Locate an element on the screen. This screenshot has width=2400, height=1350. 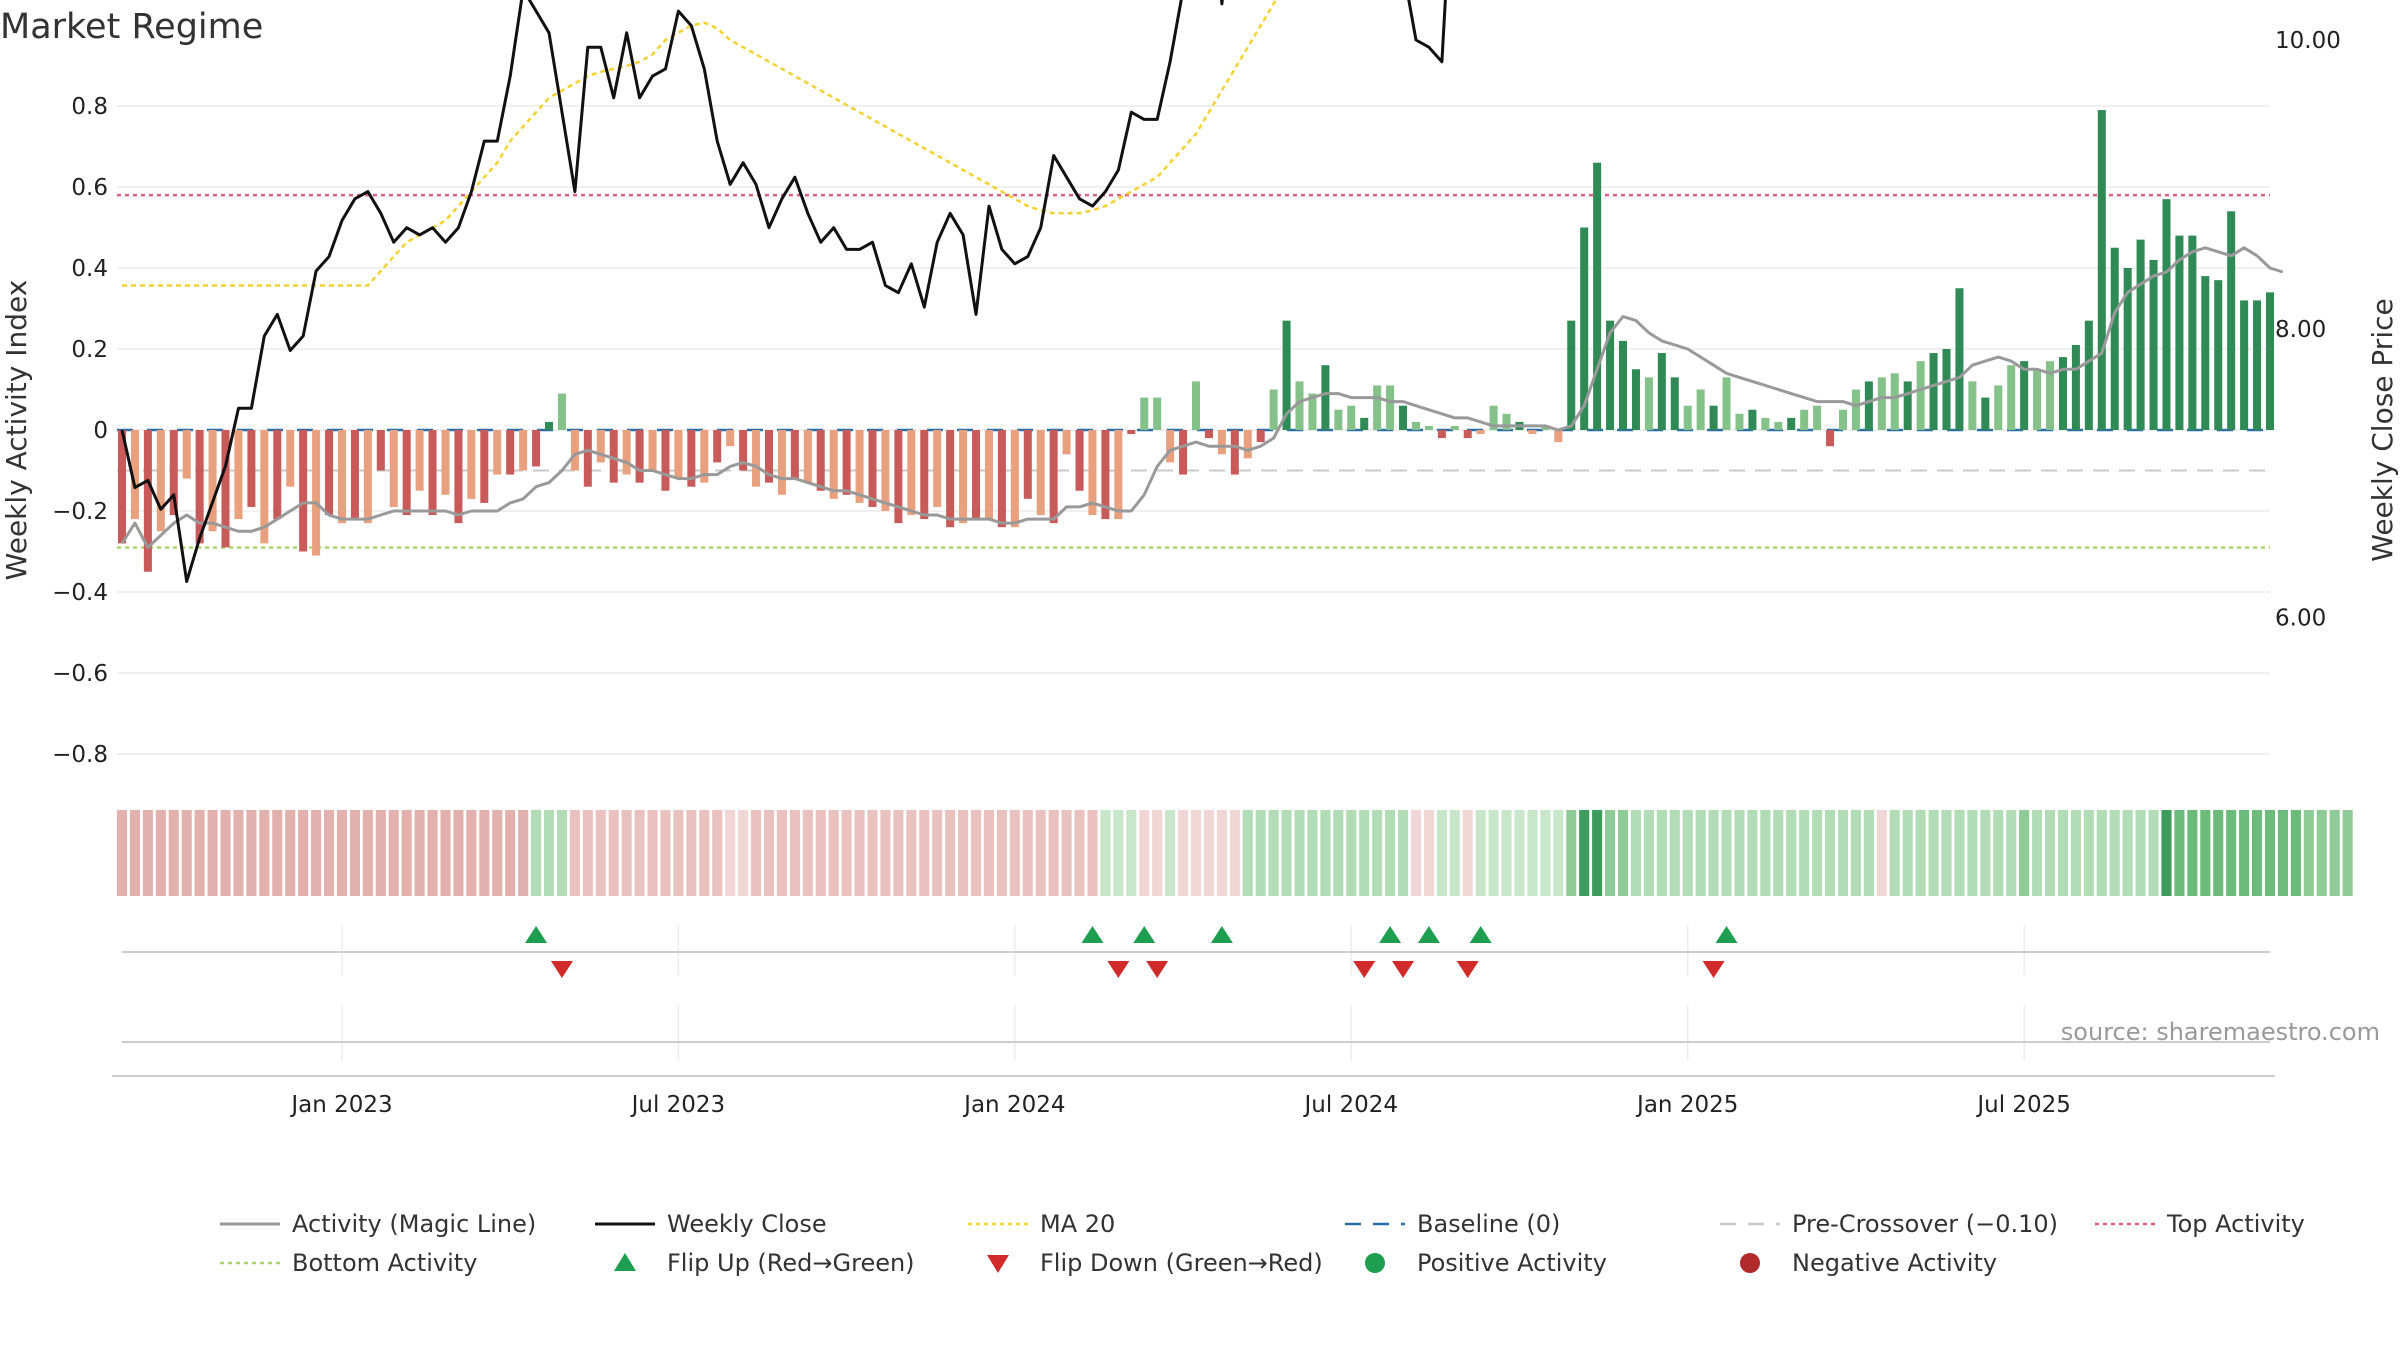
y2-axis-title: Weekly Close Price is located at coordinates (2382, 429).